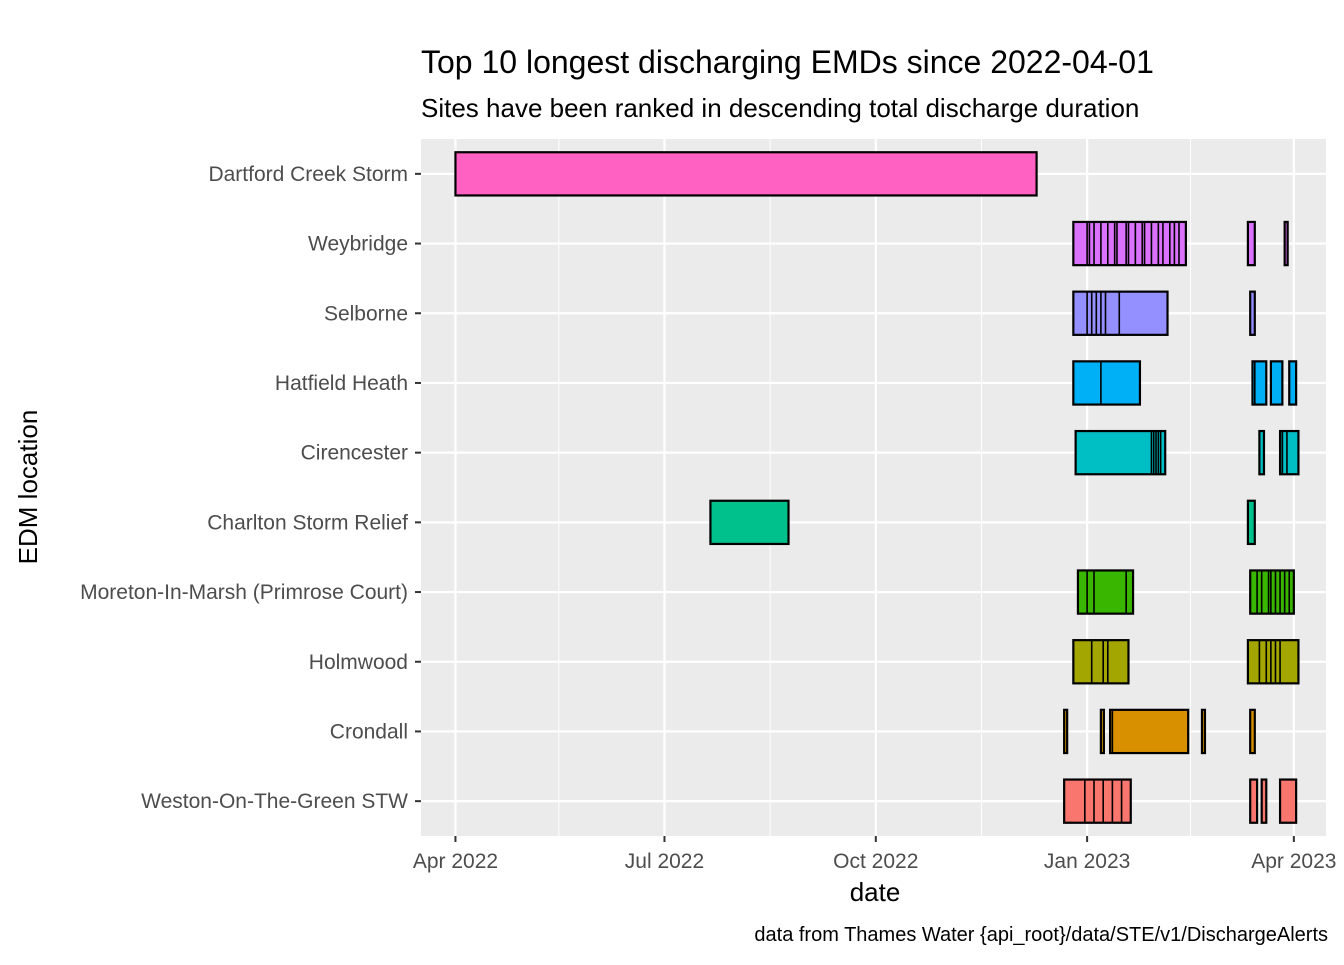 This screenshot has width=1344, height=965. What do you see at coordinates (274, 801) in the screenshot?
I see `y-tick-label-9: Weston-On-The-Green STW` at bounding box center [274, 801].